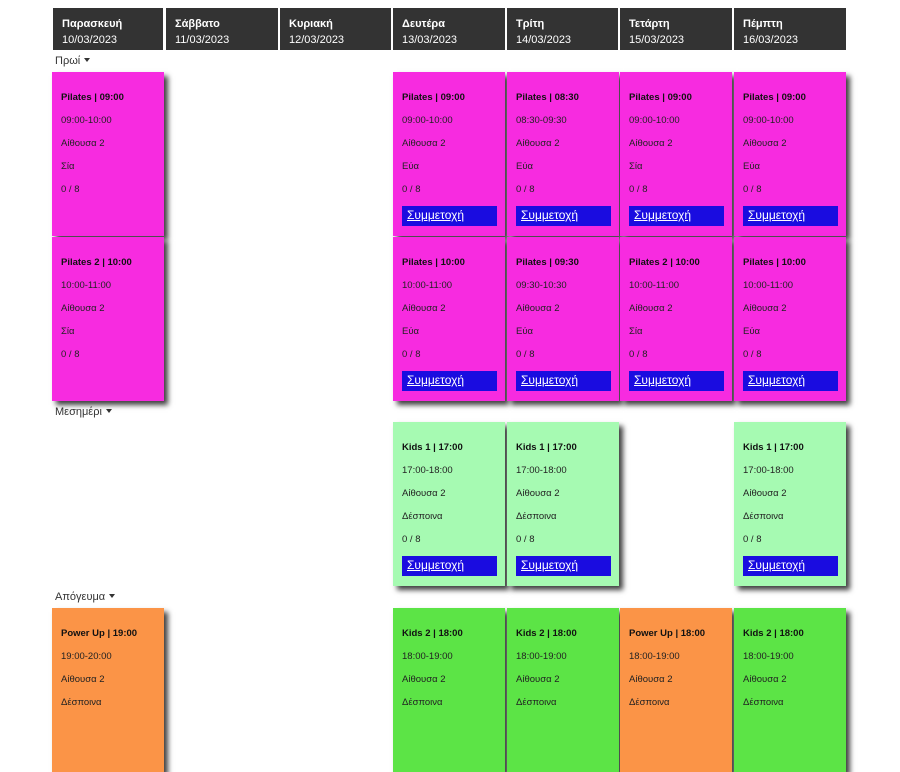 Image resolution: width=900 pixels, height=772 pixels. What do you see at coordinates (202, 40) in the screenshot?
I see `day-date: 11/03/2023` at bounding box center [202, 40].